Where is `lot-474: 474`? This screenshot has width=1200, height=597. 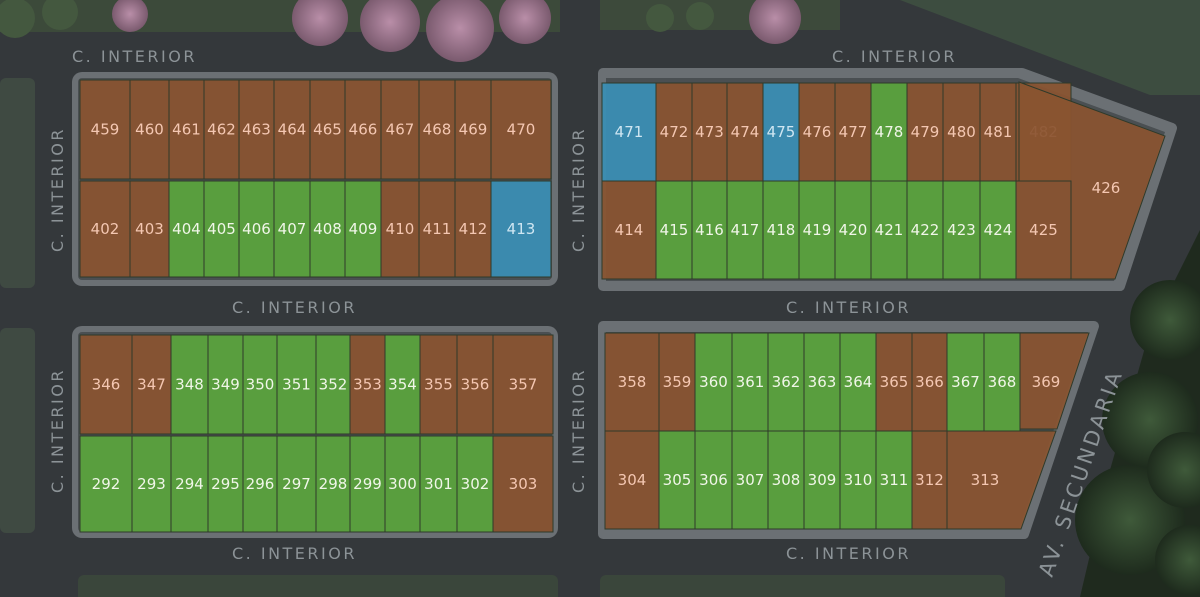
lot-474: 474 is located at coordinates (745, 132).